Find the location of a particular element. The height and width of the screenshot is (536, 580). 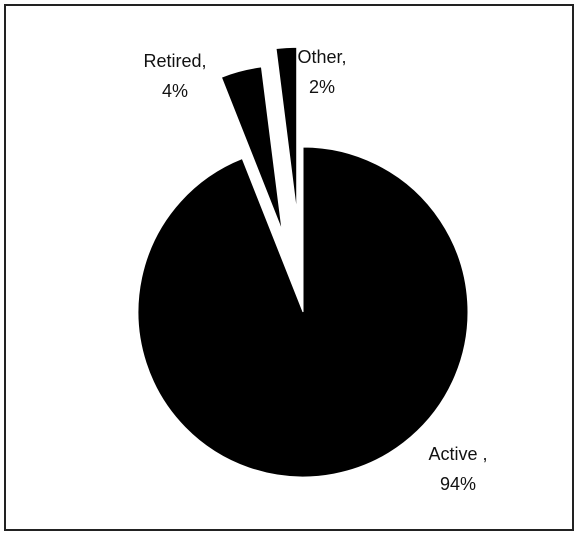

slice-value-label: 94% is located at coordinates (458, 484).